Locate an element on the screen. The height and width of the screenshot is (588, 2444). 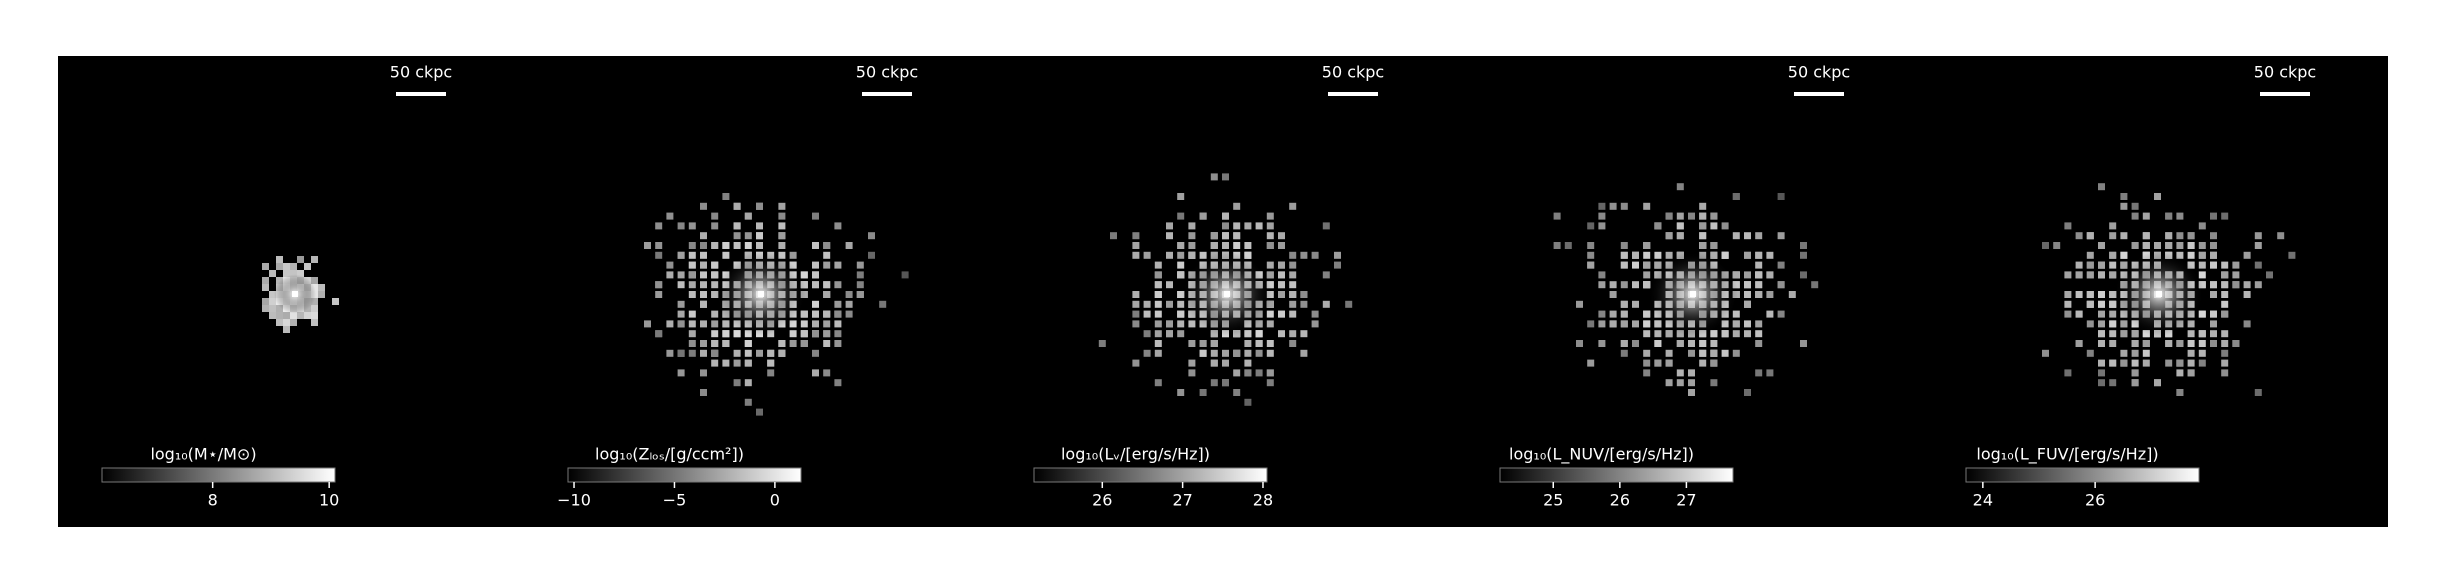
colorbar is located at coordinates (1616, 475).